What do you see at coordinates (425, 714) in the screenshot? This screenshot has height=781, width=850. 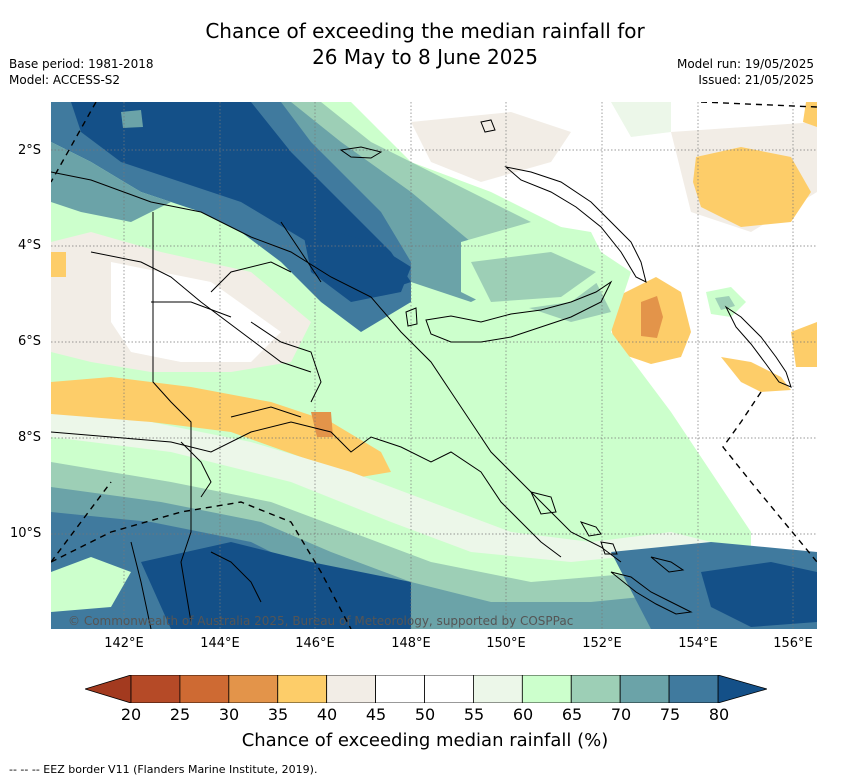 I see `cb-tick-50: 50` at bounding box center [425, 714].